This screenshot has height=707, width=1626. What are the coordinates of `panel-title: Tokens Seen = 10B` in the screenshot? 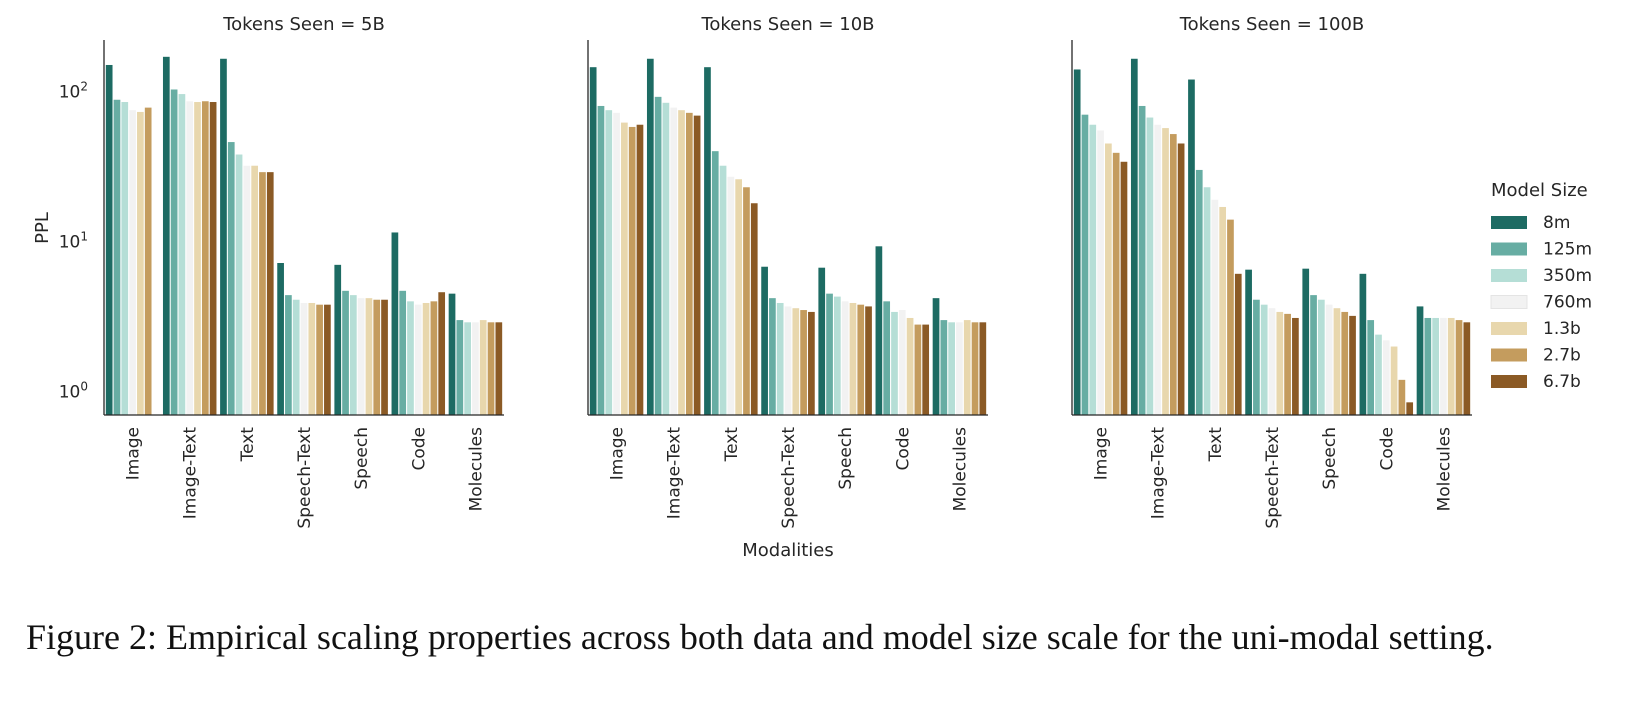 It's located at (787, 24).